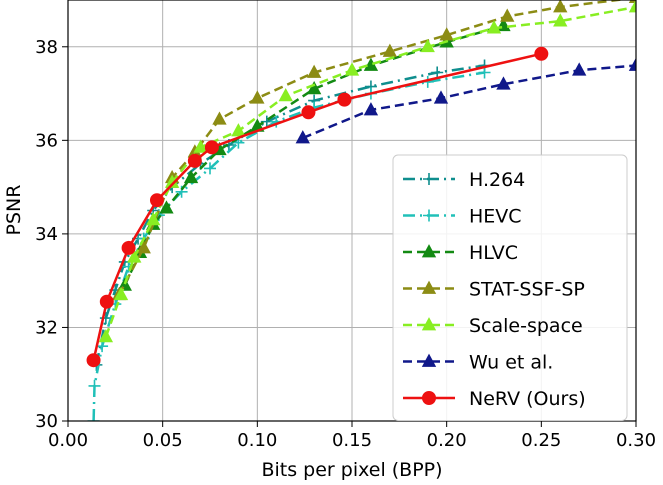 The width and height of the screenshot is (663, 485). What do you see at coordinates (68, 440) in the screenshot?
I see `x-tick-label: 0.00` at bounding box center [68, 440].